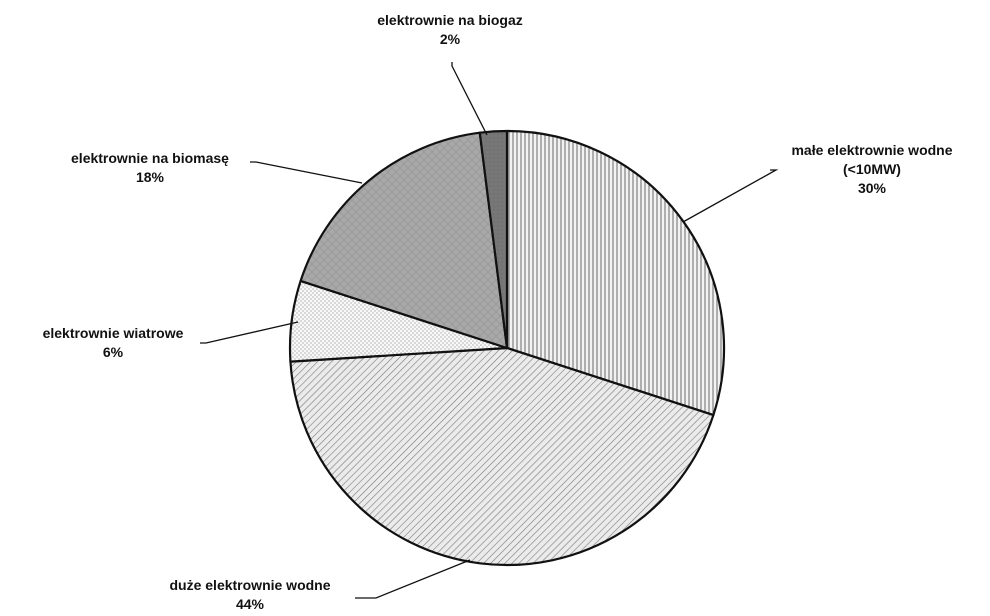 The image size is (990, 616). I want to click on slice-label-elektrownie-na-biomas: elektrownie na biomasę 18%, so click(150, 167).